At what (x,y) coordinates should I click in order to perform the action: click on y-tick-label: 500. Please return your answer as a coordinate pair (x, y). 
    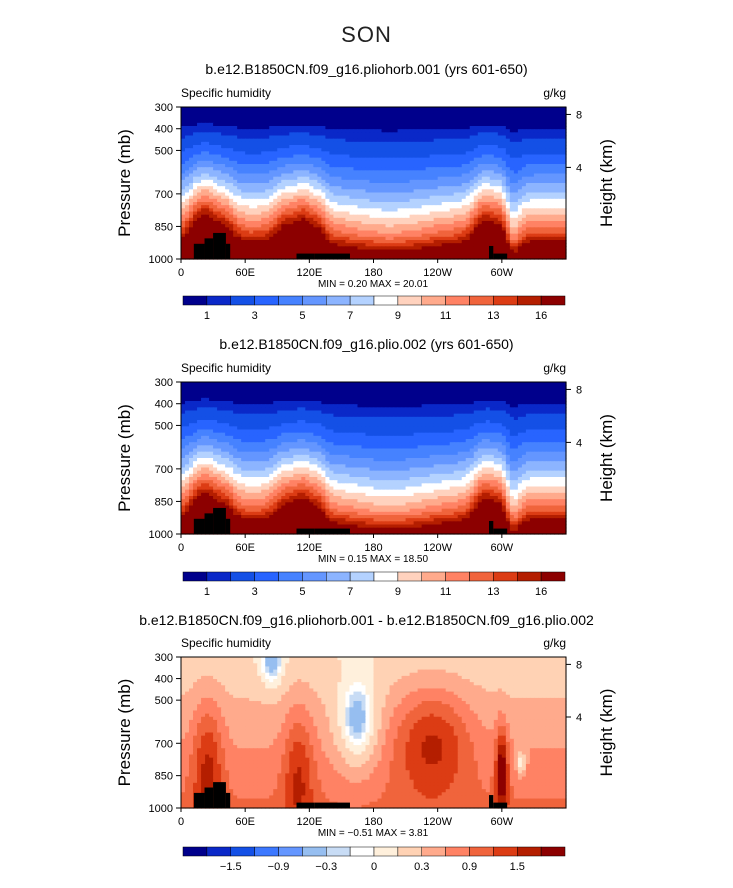
    Looking at the image, I should click on (164, 151).